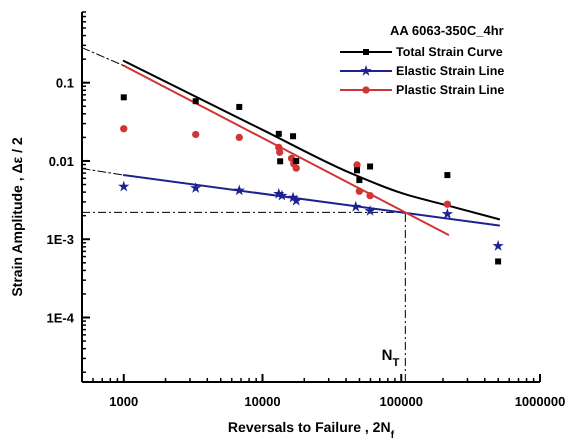 The width and height of the screenshot is (571, 439). Describe the element at coordinates (65, 83) in the screenshot. I see `y-tick-label: 0.1` at that location.